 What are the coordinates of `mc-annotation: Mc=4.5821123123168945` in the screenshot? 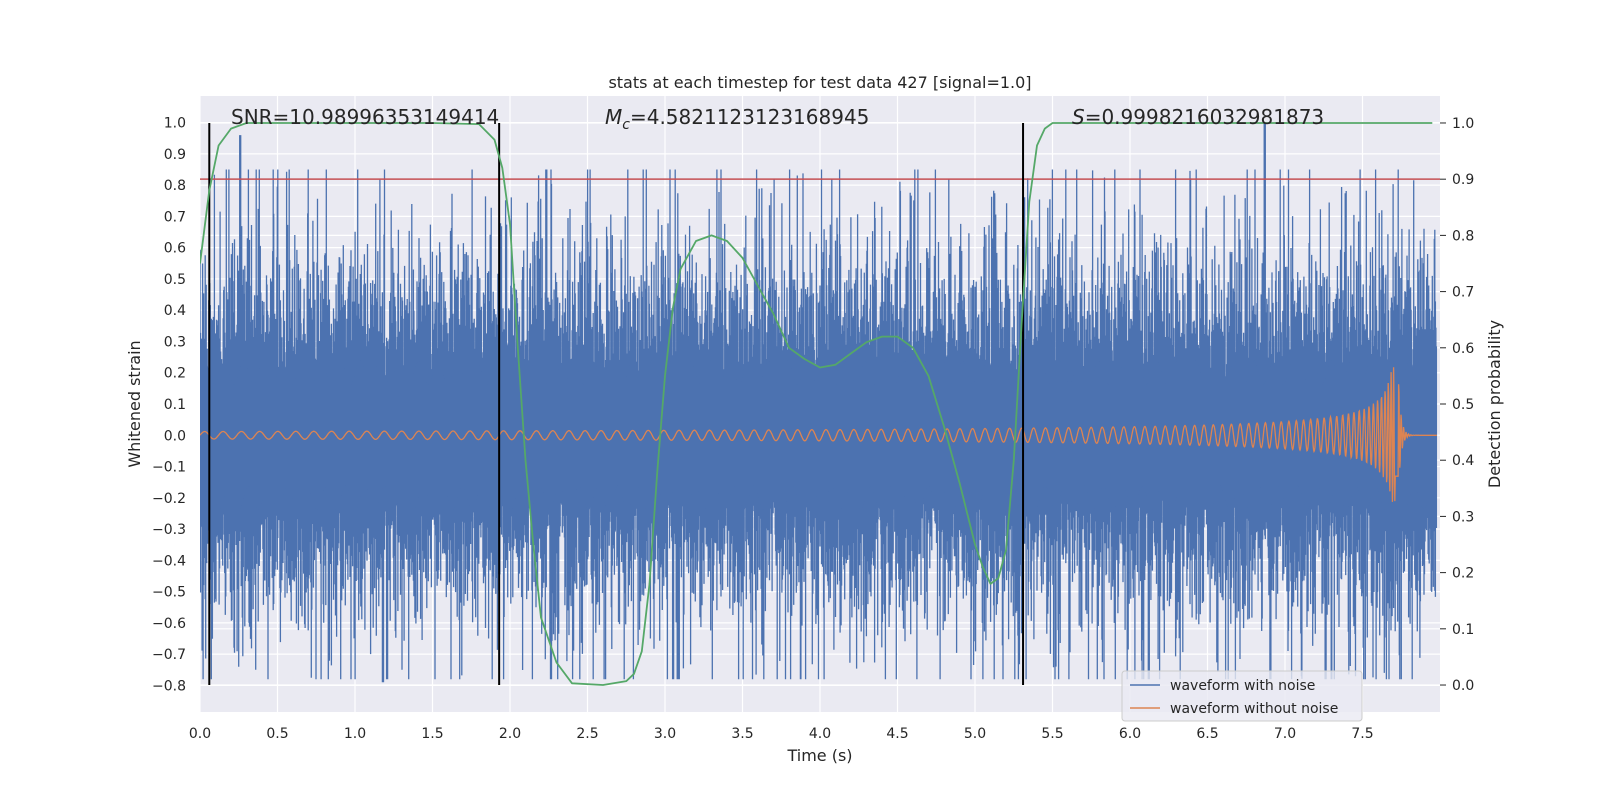 It's located at (737, 119).